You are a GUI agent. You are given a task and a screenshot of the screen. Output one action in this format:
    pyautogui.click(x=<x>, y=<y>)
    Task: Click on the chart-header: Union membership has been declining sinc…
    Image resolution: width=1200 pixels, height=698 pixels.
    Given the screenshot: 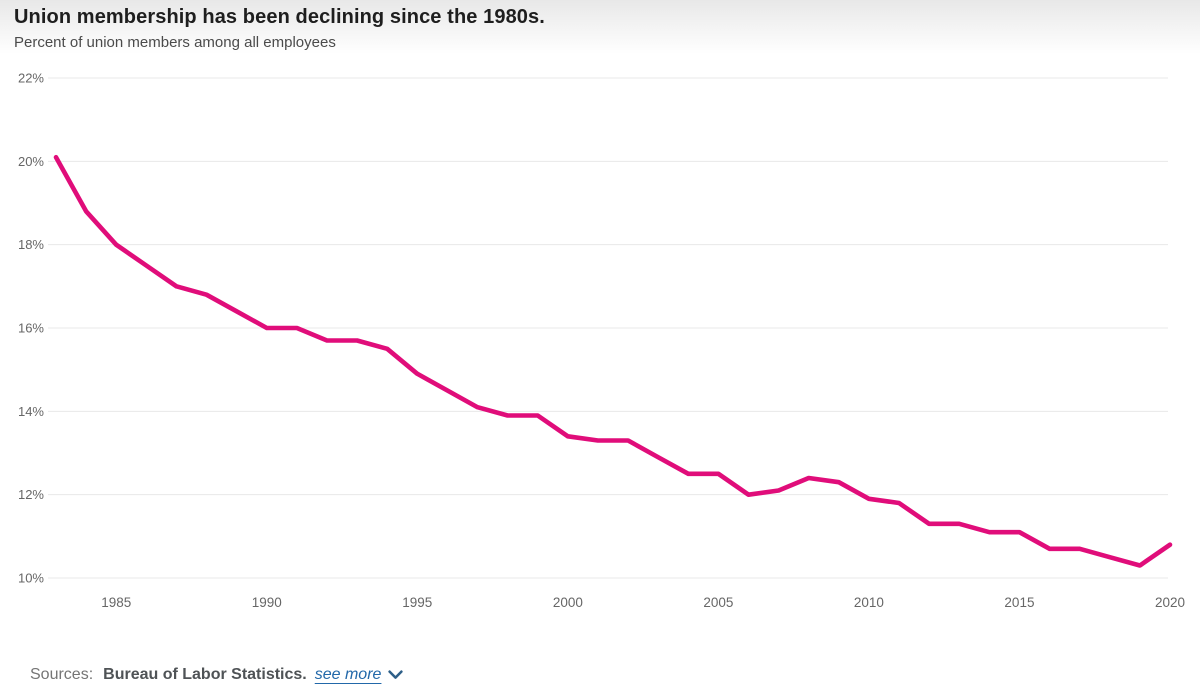 What is the action you would take?
    pyautogui.click(x=279, y=28)
    